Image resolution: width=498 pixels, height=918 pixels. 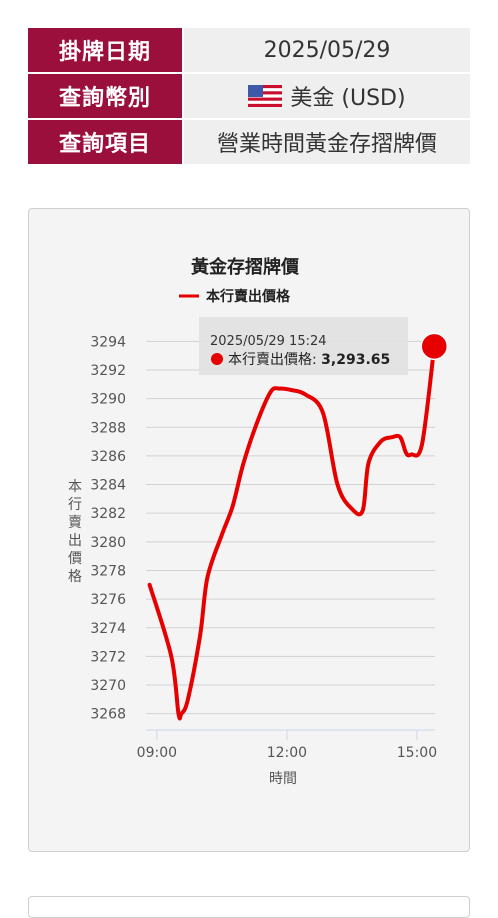 What do you see at coordinates (248, 296) in the screenshot?
I see `legend-label: 本行賣出價格` at bounding box center [248, 296].